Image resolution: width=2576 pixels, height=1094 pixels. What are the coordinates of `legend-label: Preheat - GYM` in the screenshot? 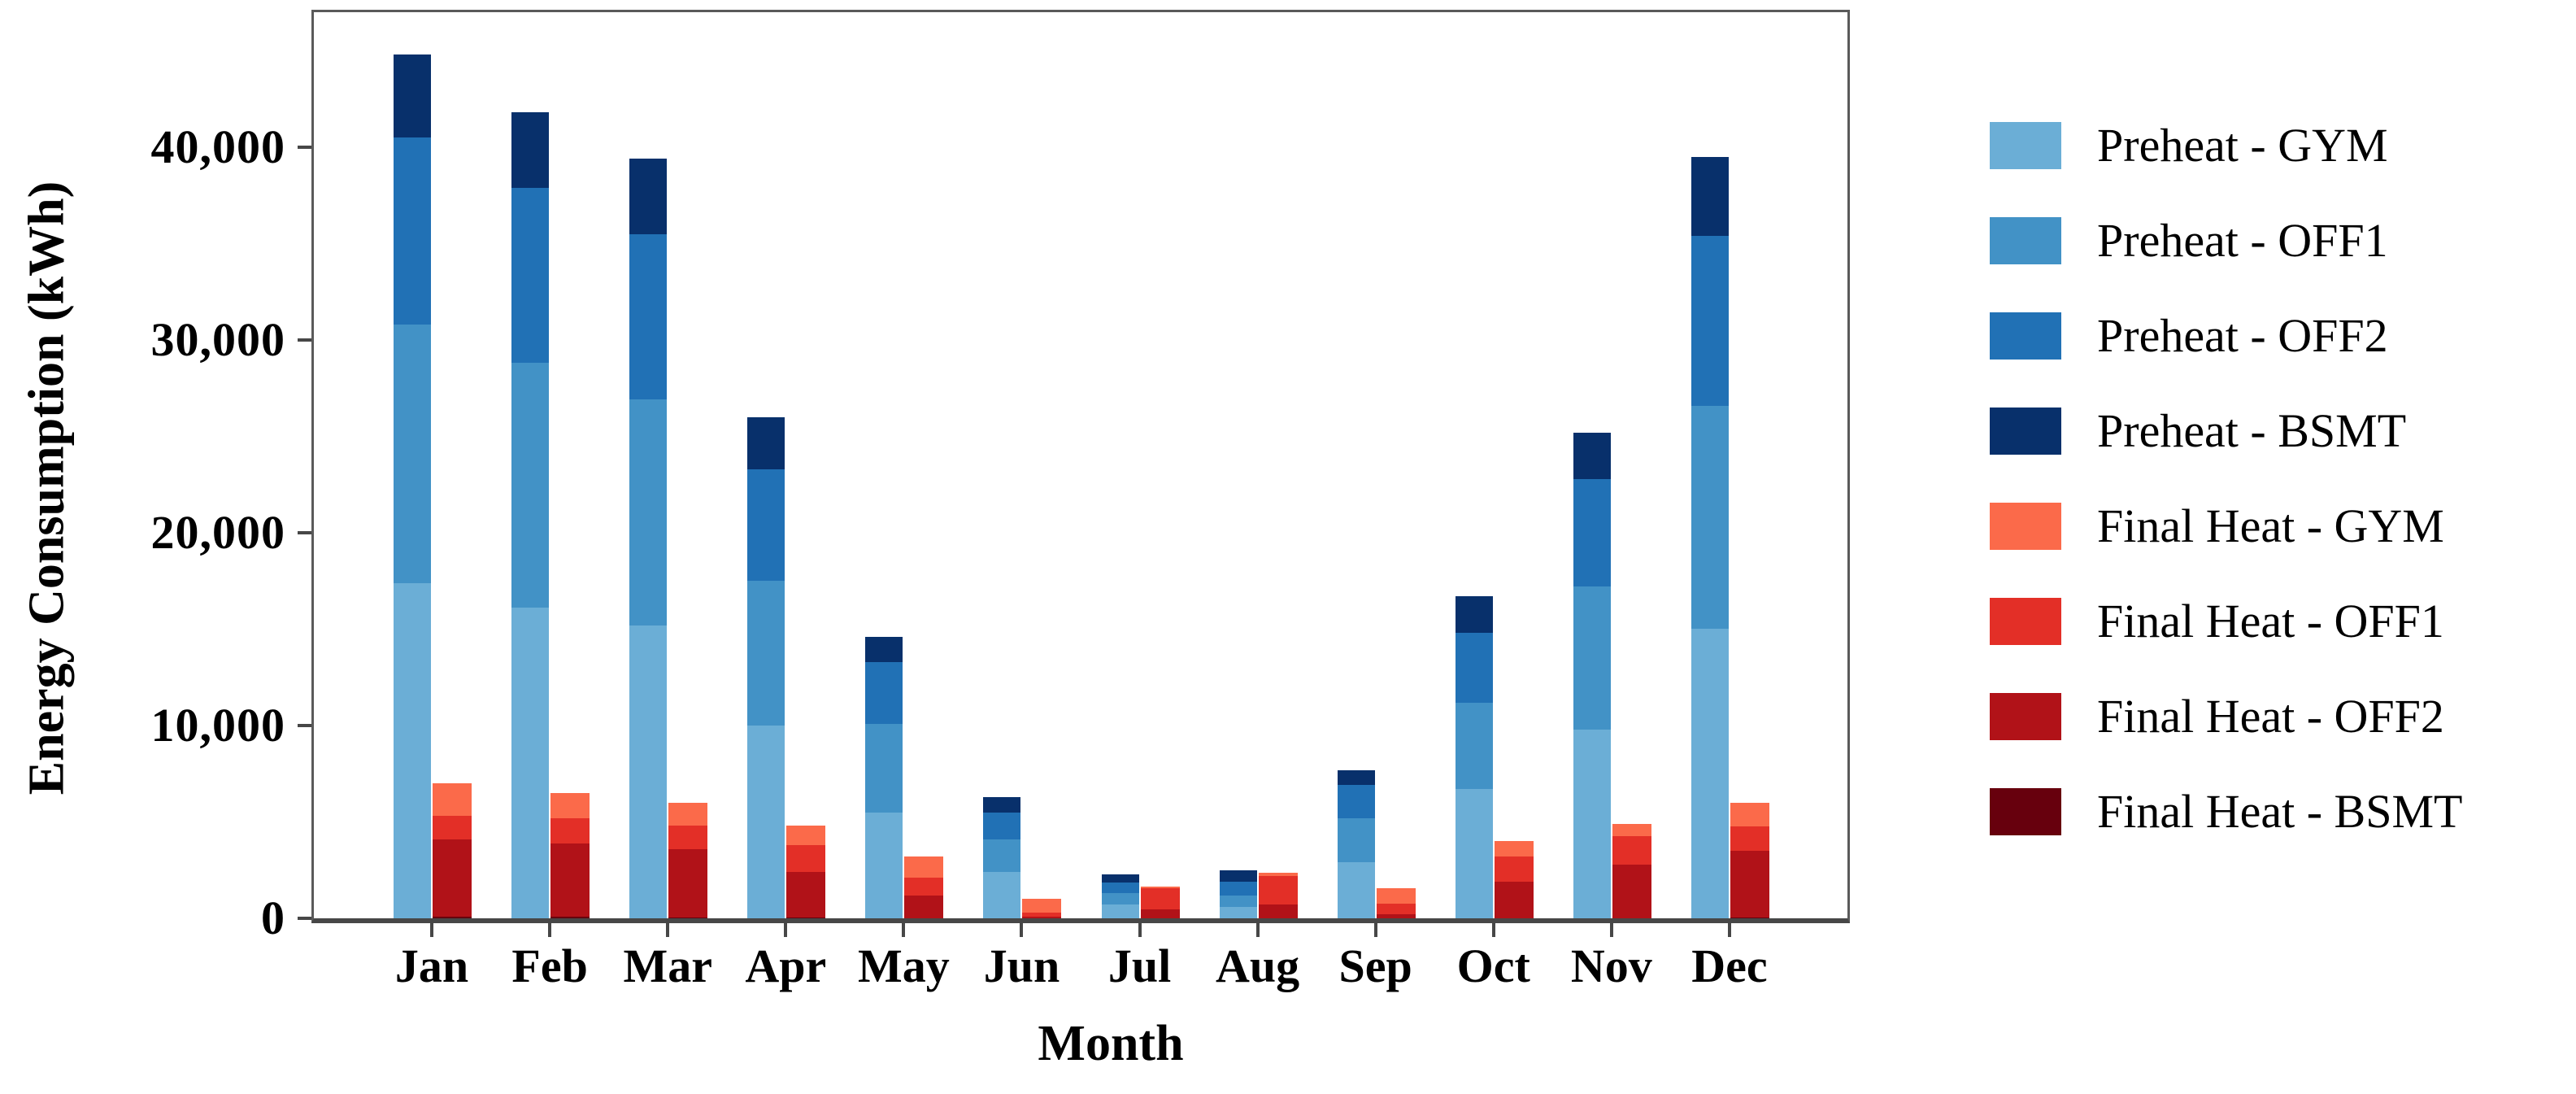 It's located at (2243, 145).